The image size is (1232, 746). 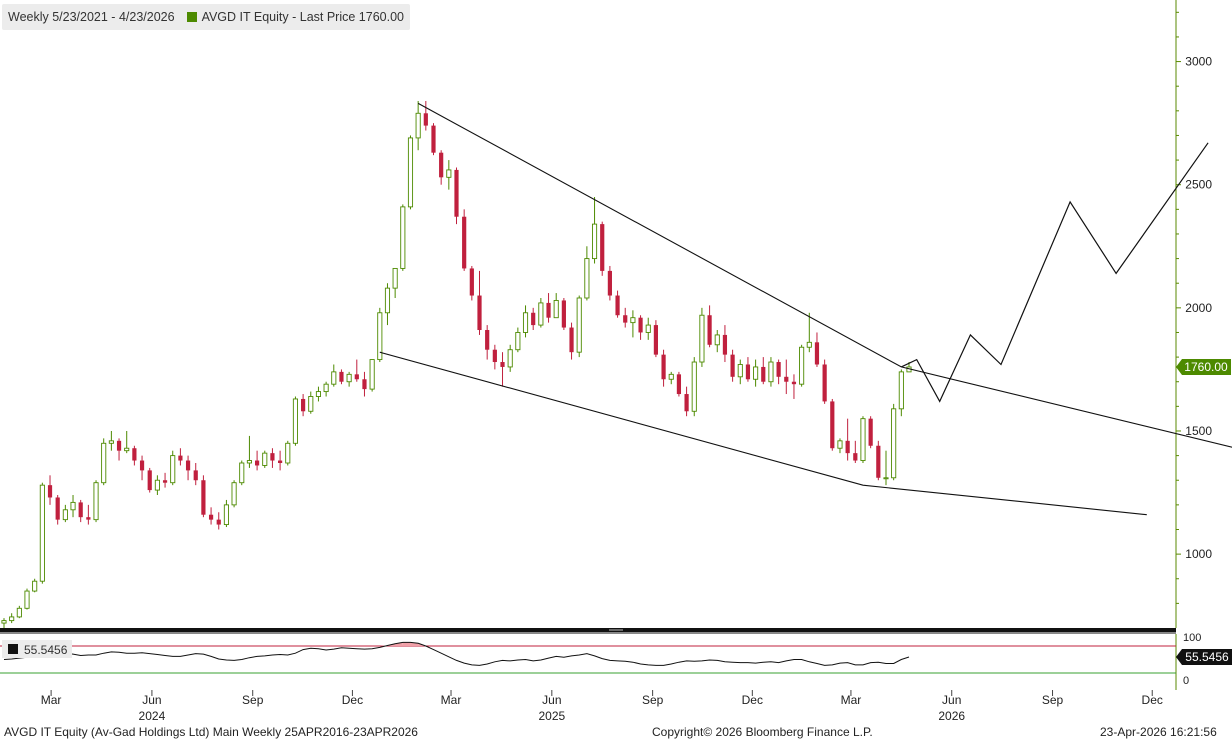 What do you see at coordinates (1054, 272) in the screenshot?
I see `projection-path` at bounding box center [1054, 272].